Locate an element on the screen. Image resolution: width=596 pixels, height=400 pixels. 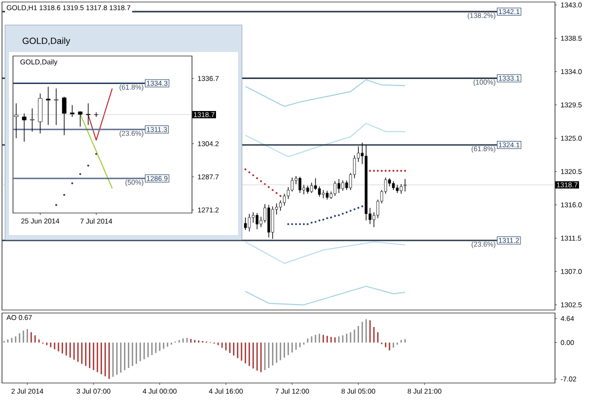
chart-title: GOLD,Daily is located at coordinates (46, 41).